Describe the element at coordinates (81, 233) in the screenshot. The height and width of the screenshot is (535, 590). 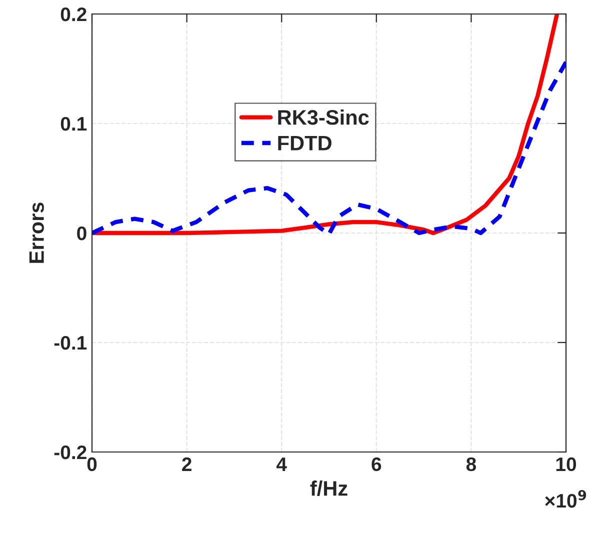
I see `y-tick-label: 0` at that location.